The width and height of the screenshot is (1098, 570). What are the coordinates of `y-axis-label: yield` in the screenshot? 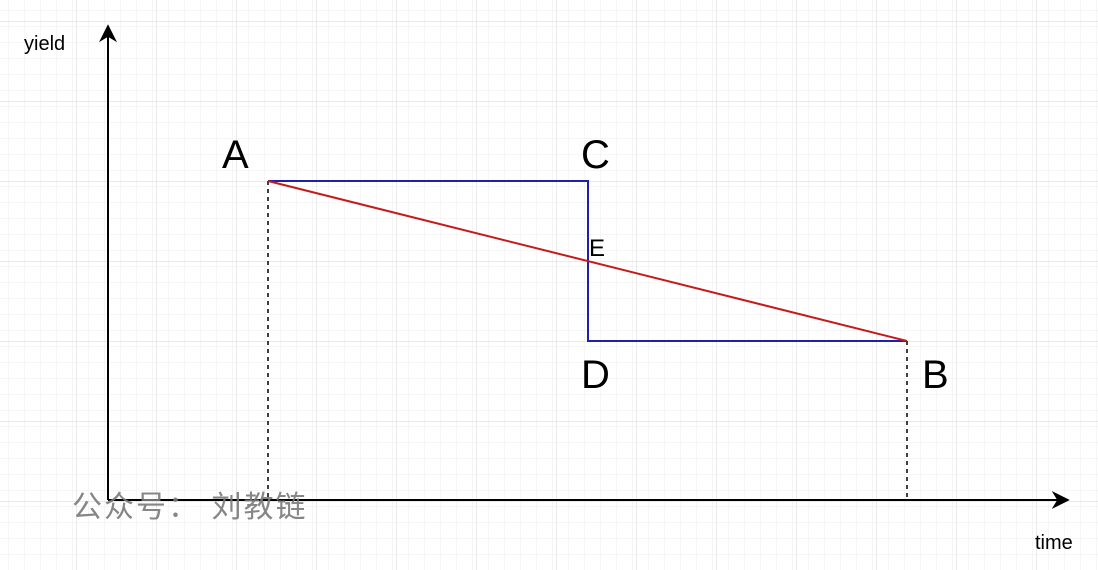 It's located at (44, 44).